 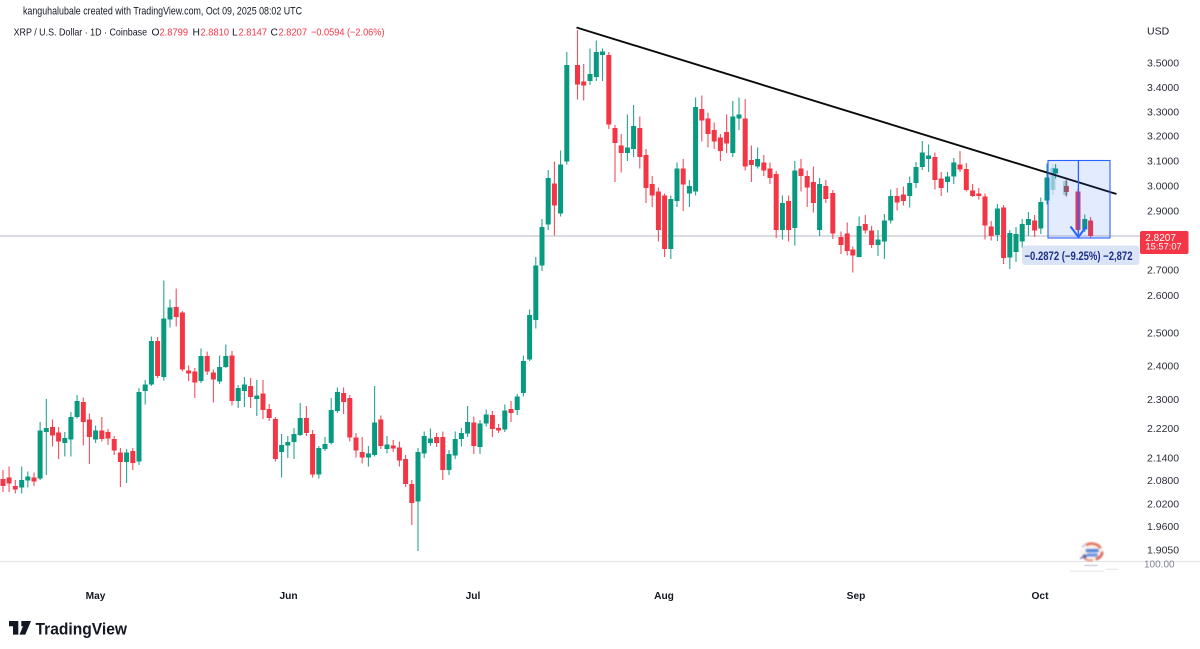 I want to click on svg-text: 2.0200, so click(x=1163, y=505).